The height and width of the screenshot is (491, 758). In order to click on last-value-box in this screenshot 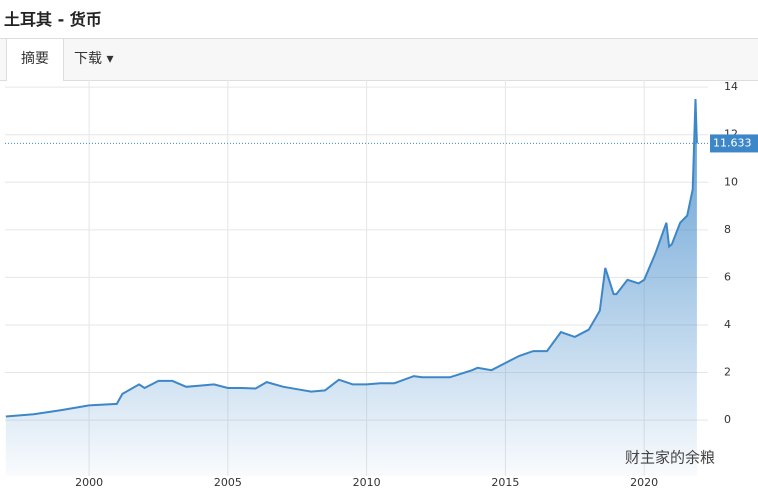, I will do `click(734, 143)`.